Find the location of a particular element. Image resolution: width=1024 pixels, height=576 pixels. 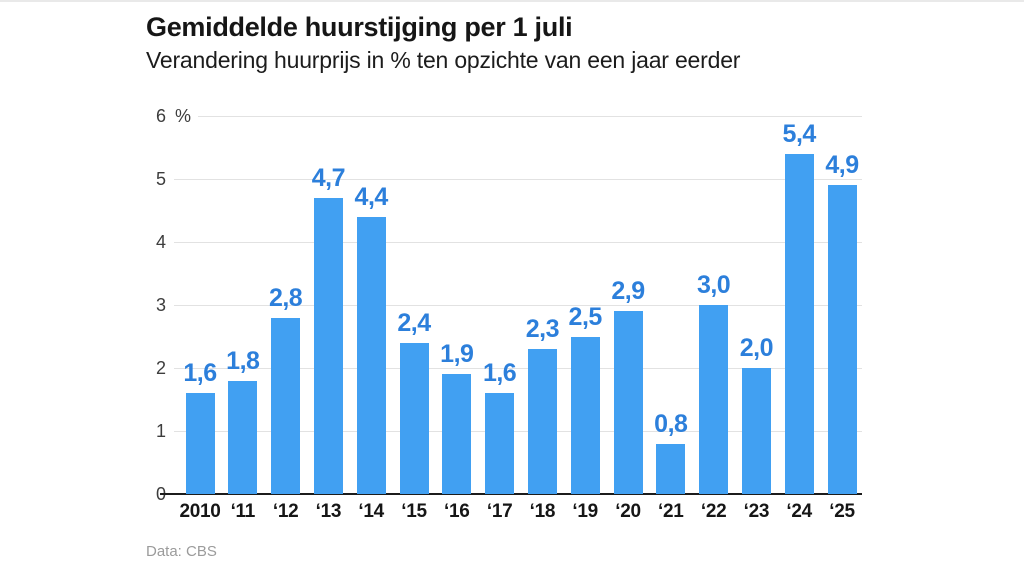

x-tick-label: ‘13 is located at coordinates (328, 511).